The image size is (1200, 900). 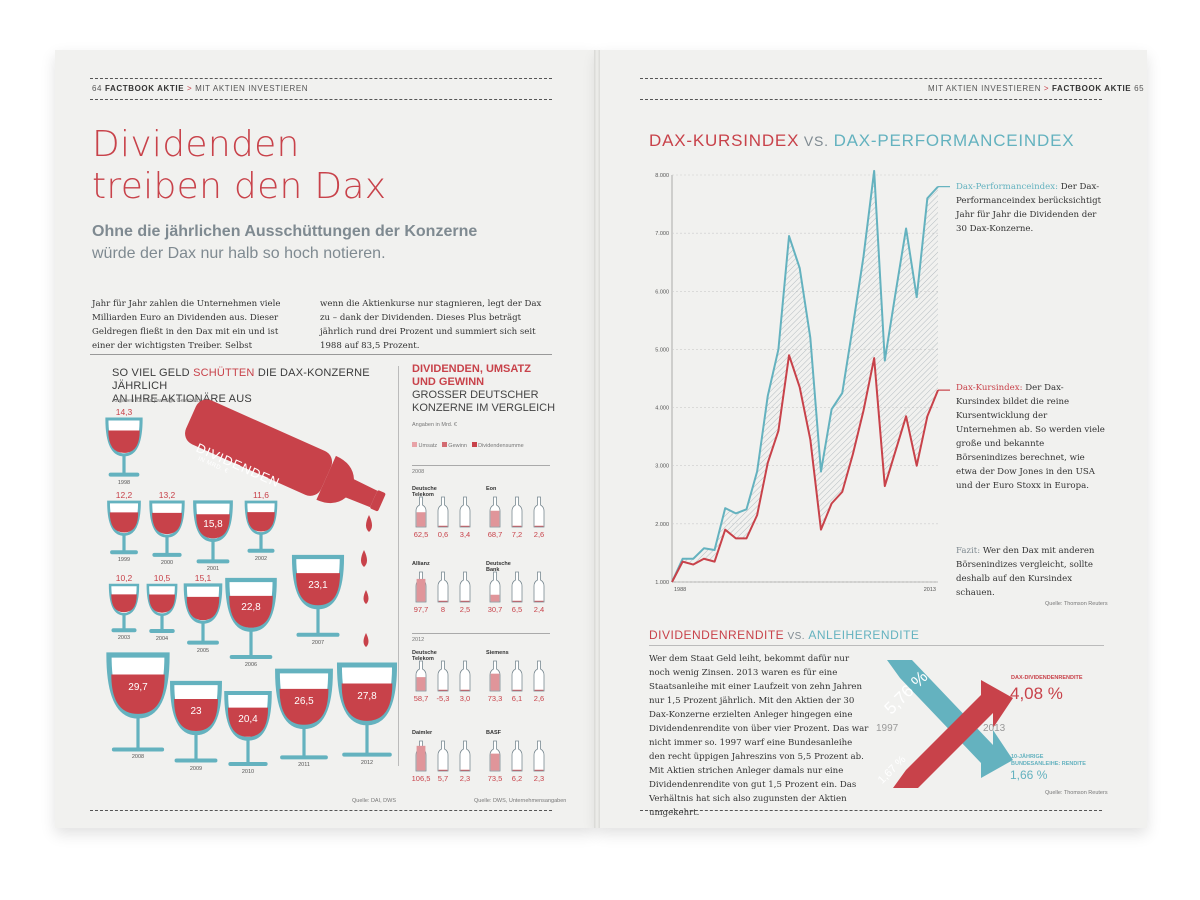 What do you see at coordinates (421, 698) in the screenshot?
I see `company-value: 58,7` at bounding box center [421, 698].